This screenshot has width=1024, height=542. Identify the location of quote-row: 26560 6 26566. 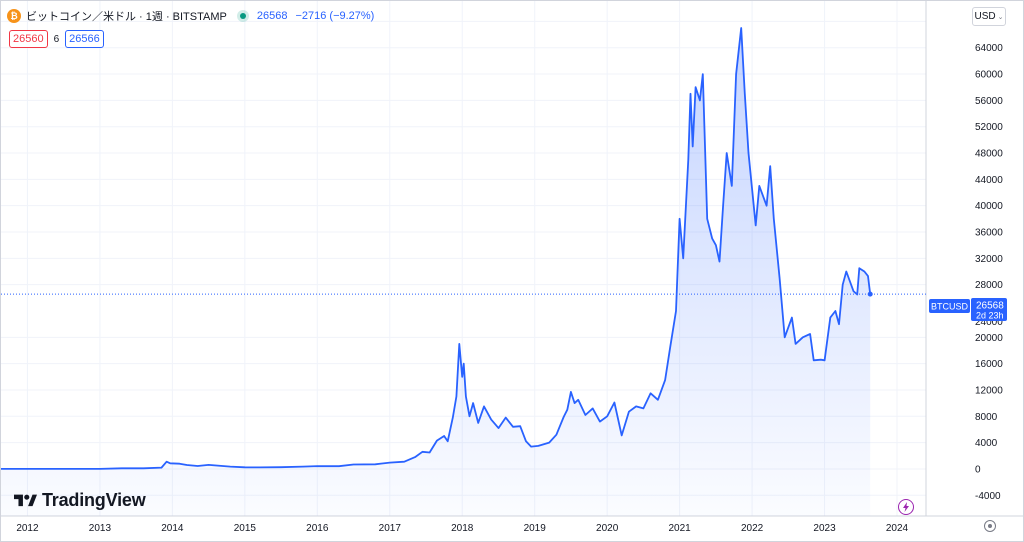
(56, 39).